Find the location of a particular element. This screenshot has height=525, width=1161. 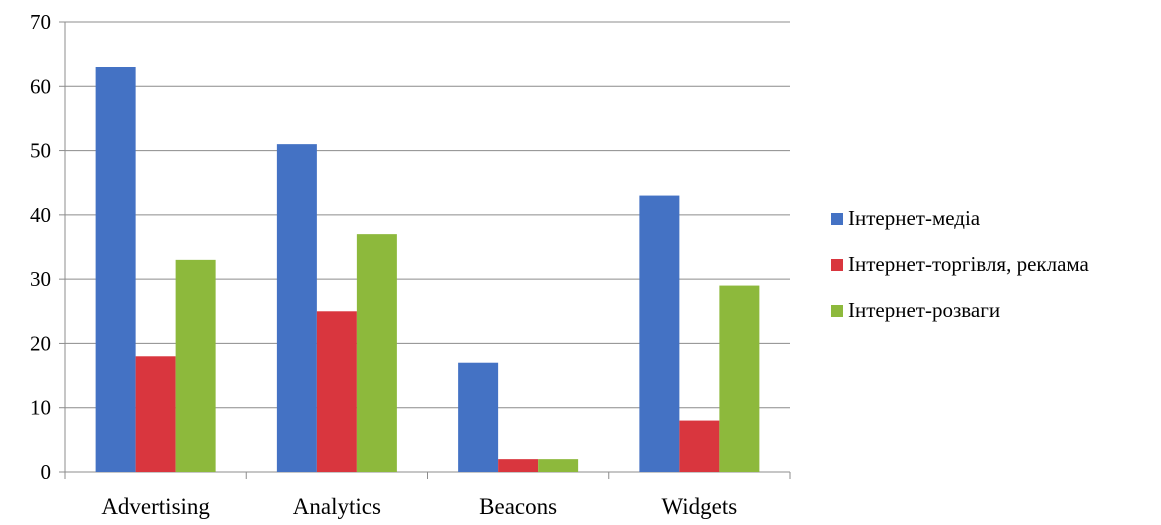

y-tick-label: 50 is located at coordinates (40, 151).